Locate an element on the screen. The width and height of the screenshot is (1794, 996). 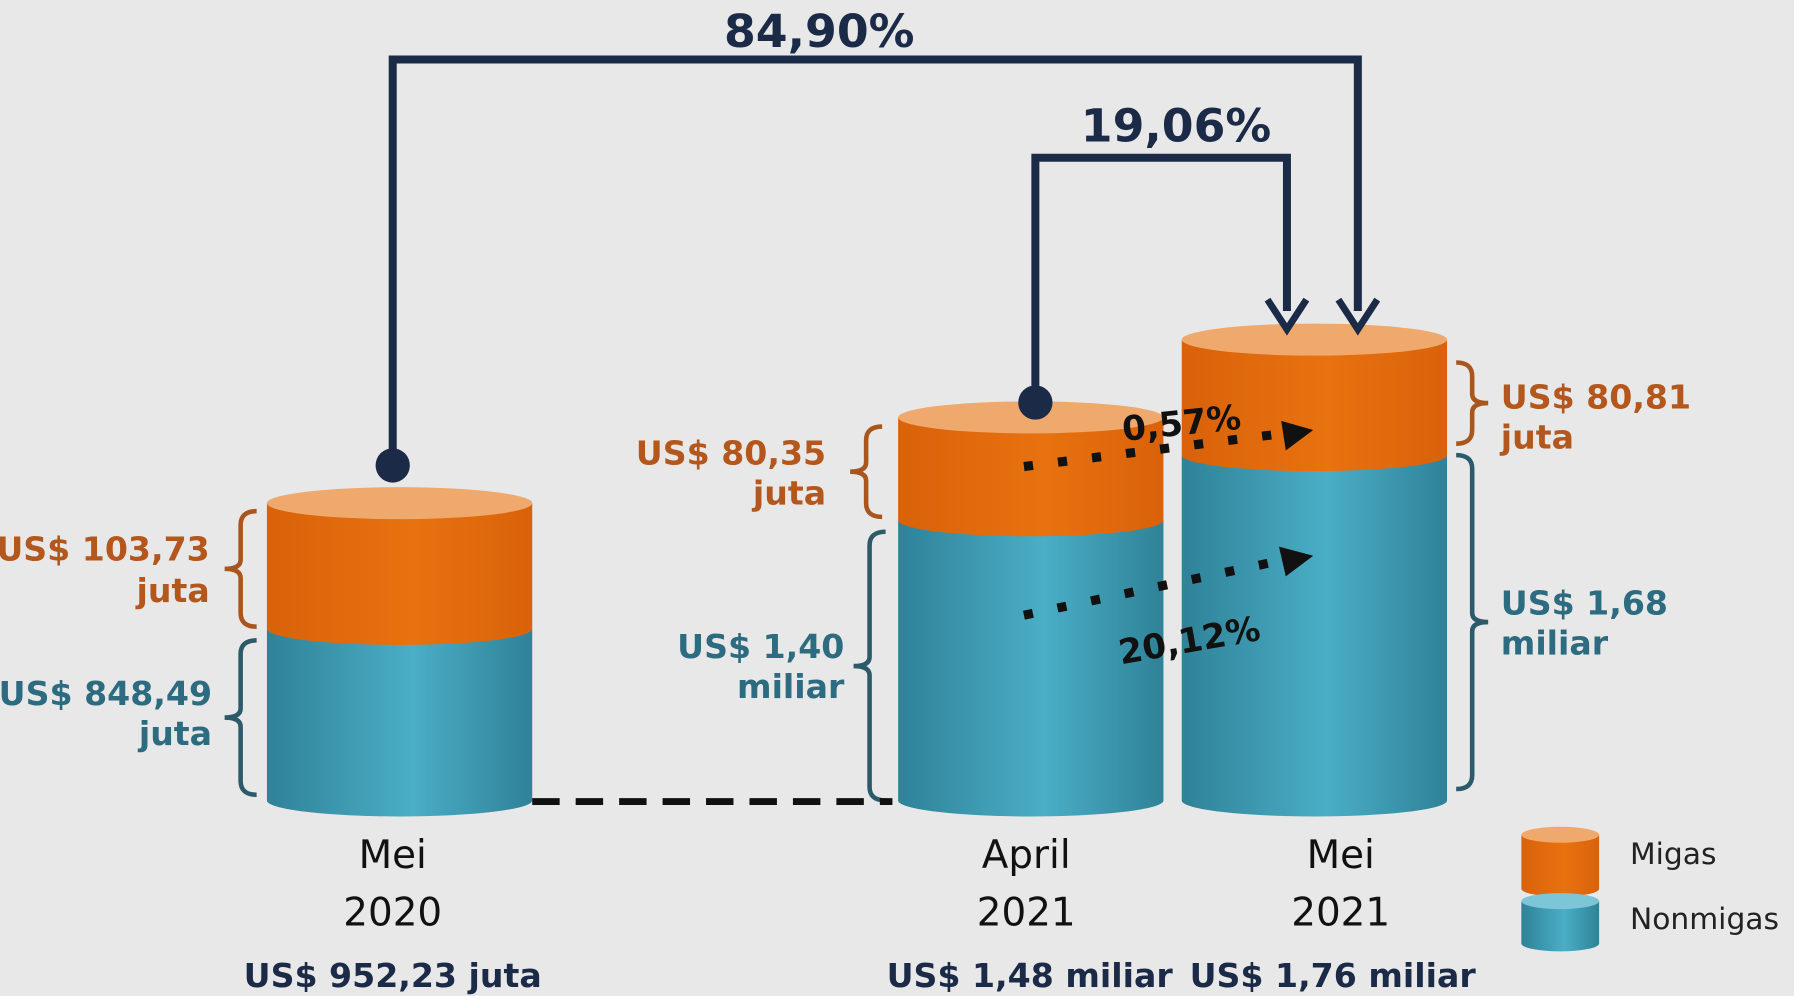
legend-swatch is located at coordinates (1560, 926).